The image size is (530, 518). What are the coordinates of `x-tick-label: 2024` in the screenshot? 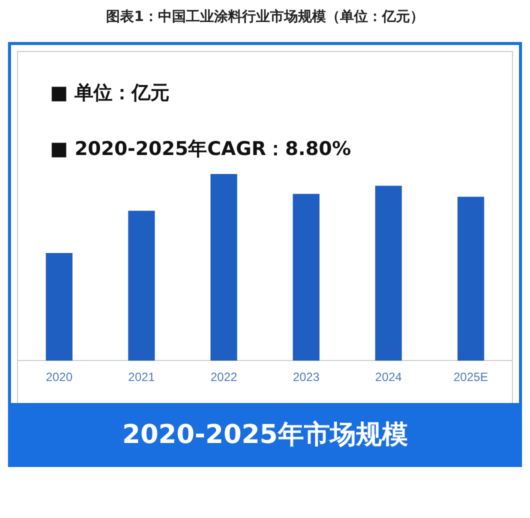 It's located at (388, 377).